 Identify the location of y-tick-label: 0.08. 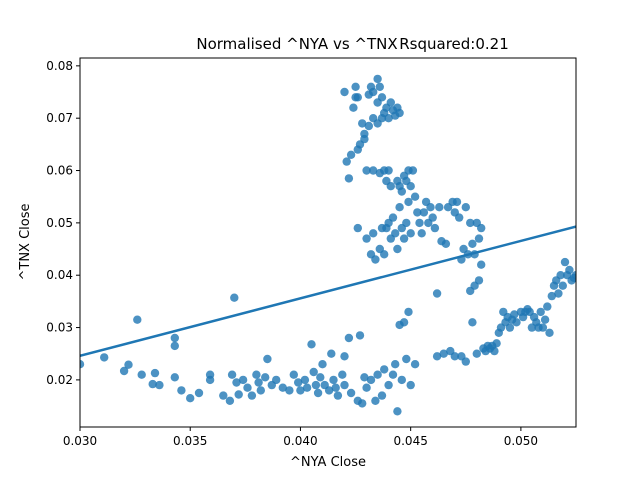
(59, 66).